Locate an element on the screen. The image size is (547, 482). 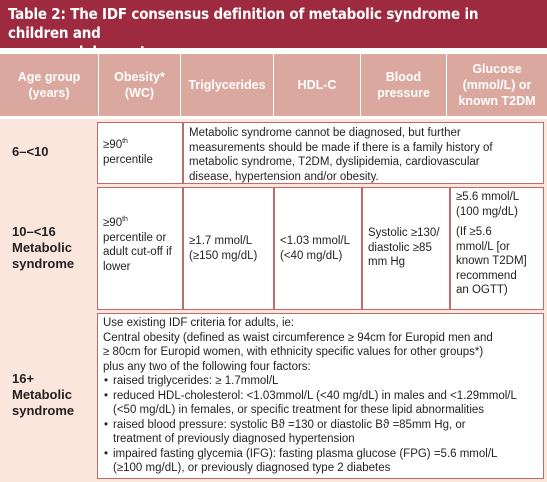
cell-bp-10-16: Systolic ≥130/ diastolic ≥85 mm Hg is located at coordinates (406, 248).